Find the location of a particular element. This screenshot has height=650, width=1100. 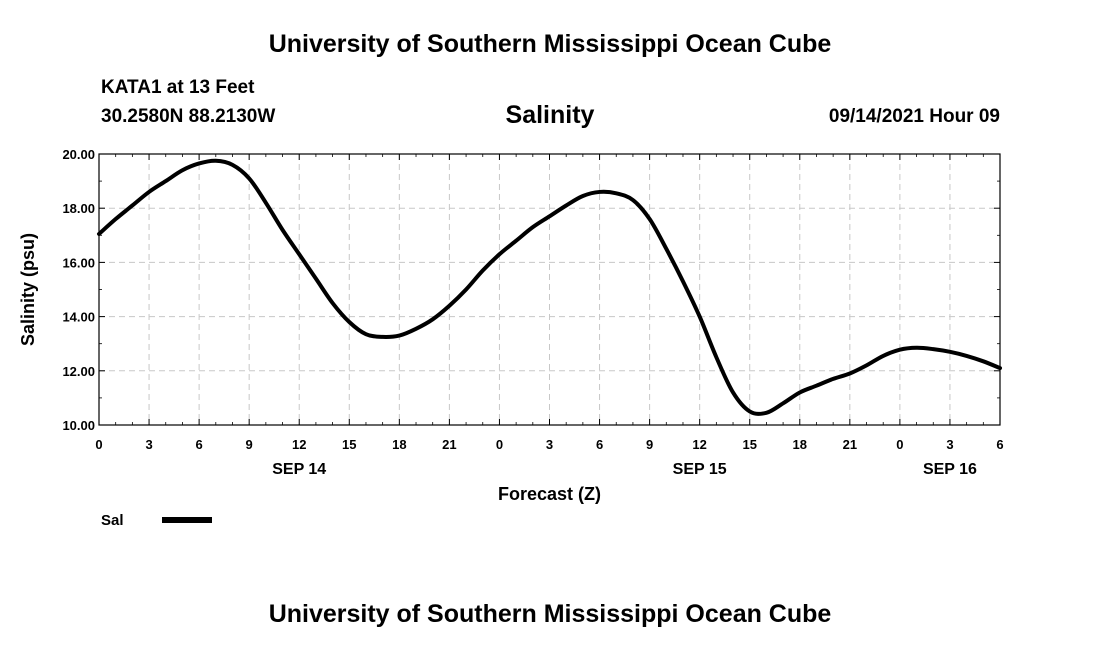

date-label: SEP 16 is located at coordinates (950, 469).